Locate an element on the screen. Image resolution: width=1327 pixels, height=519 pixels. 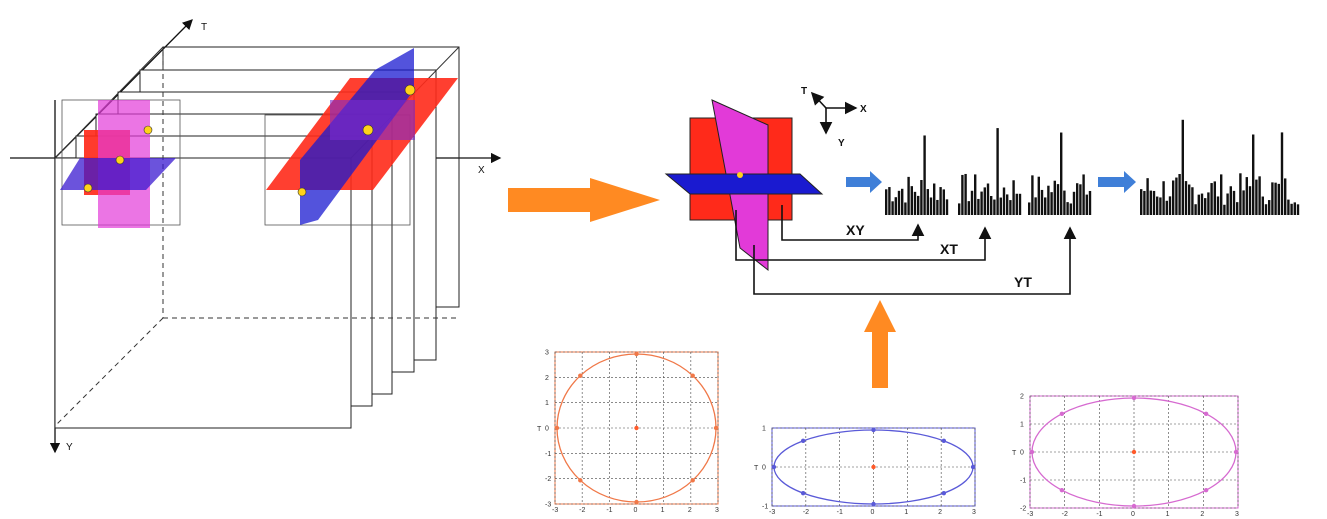
x-tick-label: 0 is located at coordinates (1133, 514).